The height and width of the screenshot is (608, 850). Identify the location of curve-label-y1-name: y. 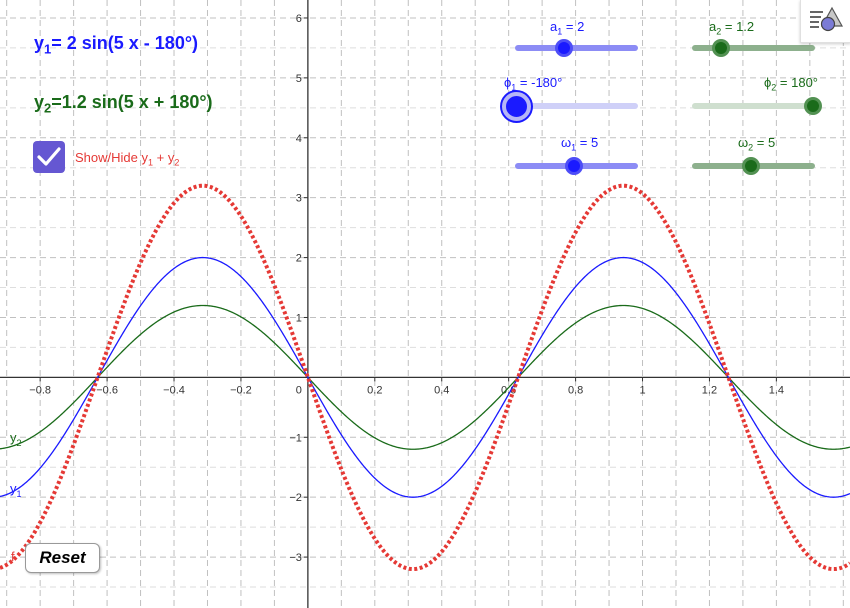
(13, 488).